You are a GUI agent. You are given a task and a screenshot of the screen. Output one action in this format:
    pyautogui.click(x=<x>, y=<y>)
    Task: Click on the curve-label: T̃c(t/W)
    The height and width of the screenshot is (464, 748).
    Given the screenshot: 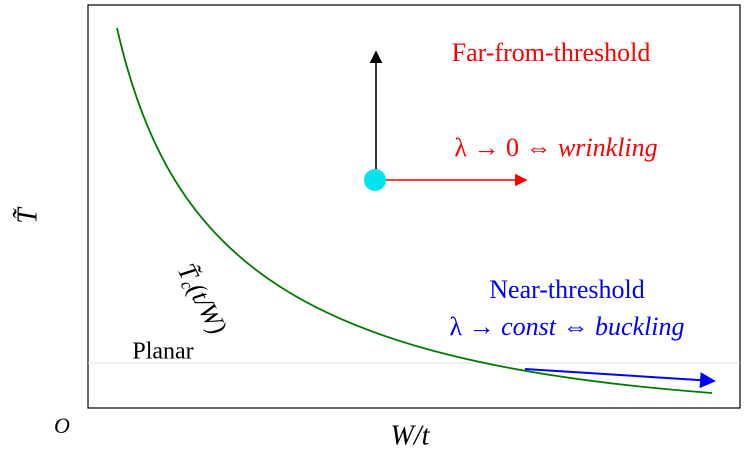 What is the action you would take?
    pyautogui.click(x=201, y=299)
    